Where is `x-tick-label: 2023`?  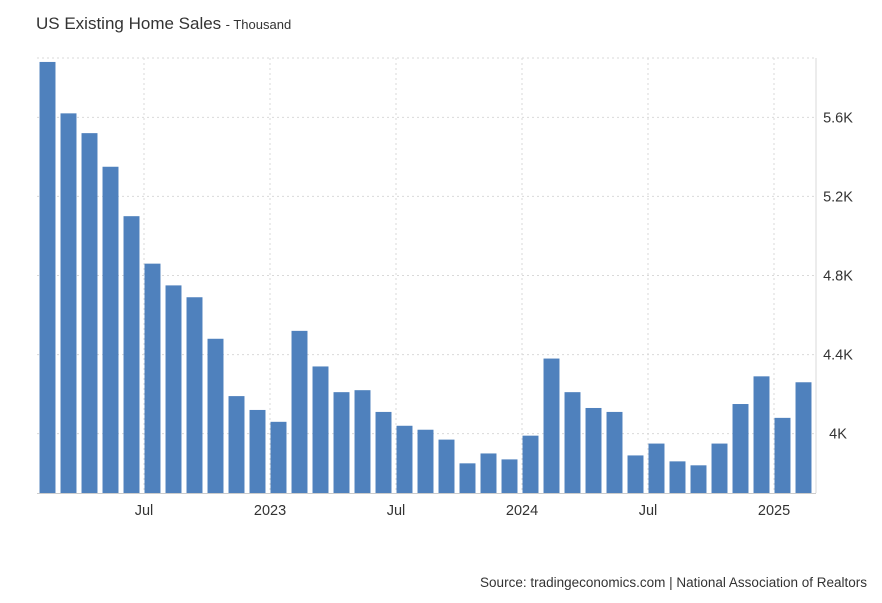
x-tick-label: 2023 is located at coordinates (270, 511).